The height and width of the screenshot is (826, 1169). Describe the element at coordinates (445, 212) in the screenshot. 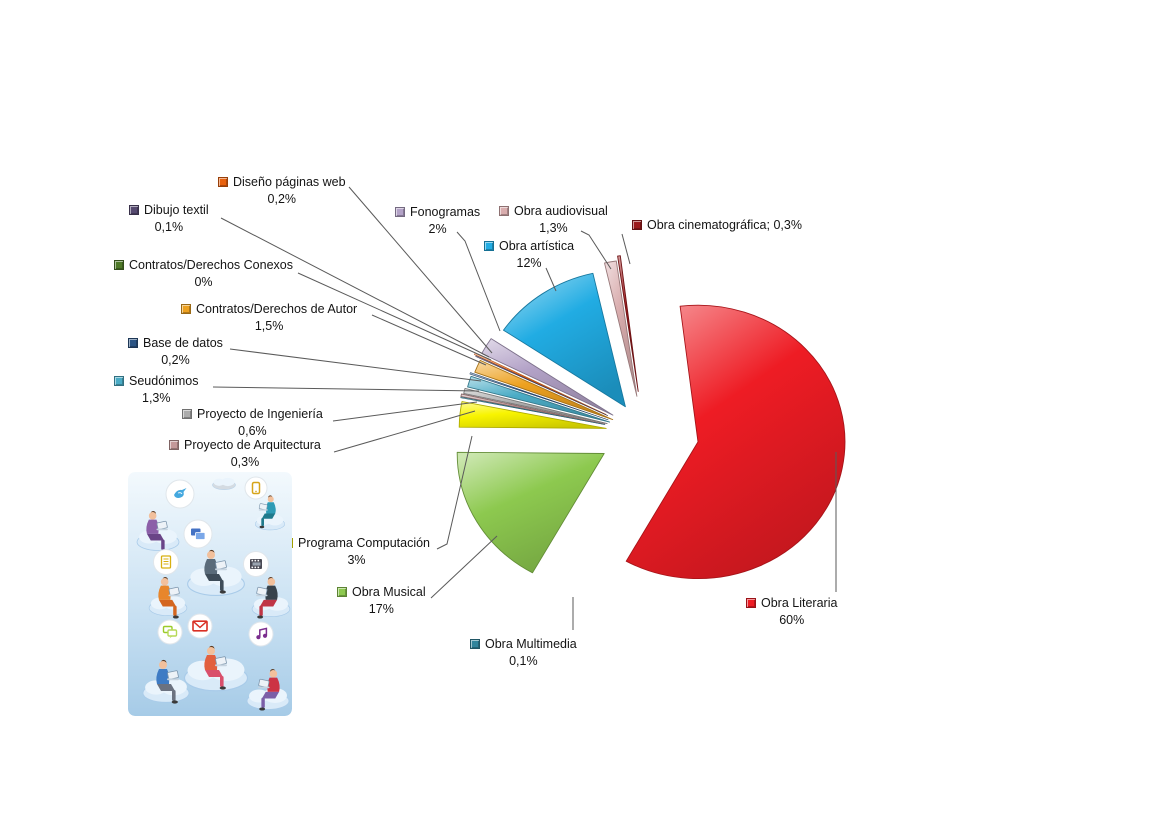

I see `callout-label: Fonogramas` at that location.